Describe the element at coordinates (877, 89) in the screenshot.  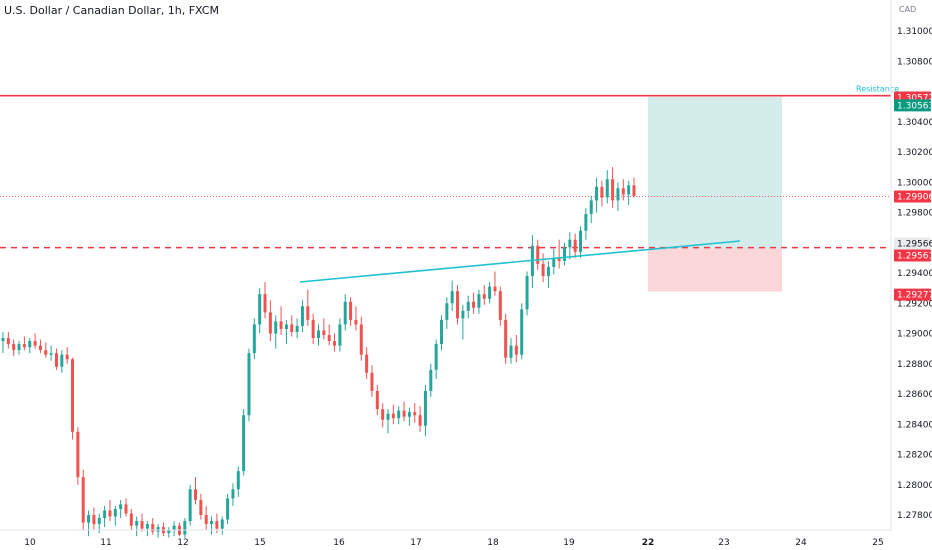
I see `resistance-label: Resistance` at that location.